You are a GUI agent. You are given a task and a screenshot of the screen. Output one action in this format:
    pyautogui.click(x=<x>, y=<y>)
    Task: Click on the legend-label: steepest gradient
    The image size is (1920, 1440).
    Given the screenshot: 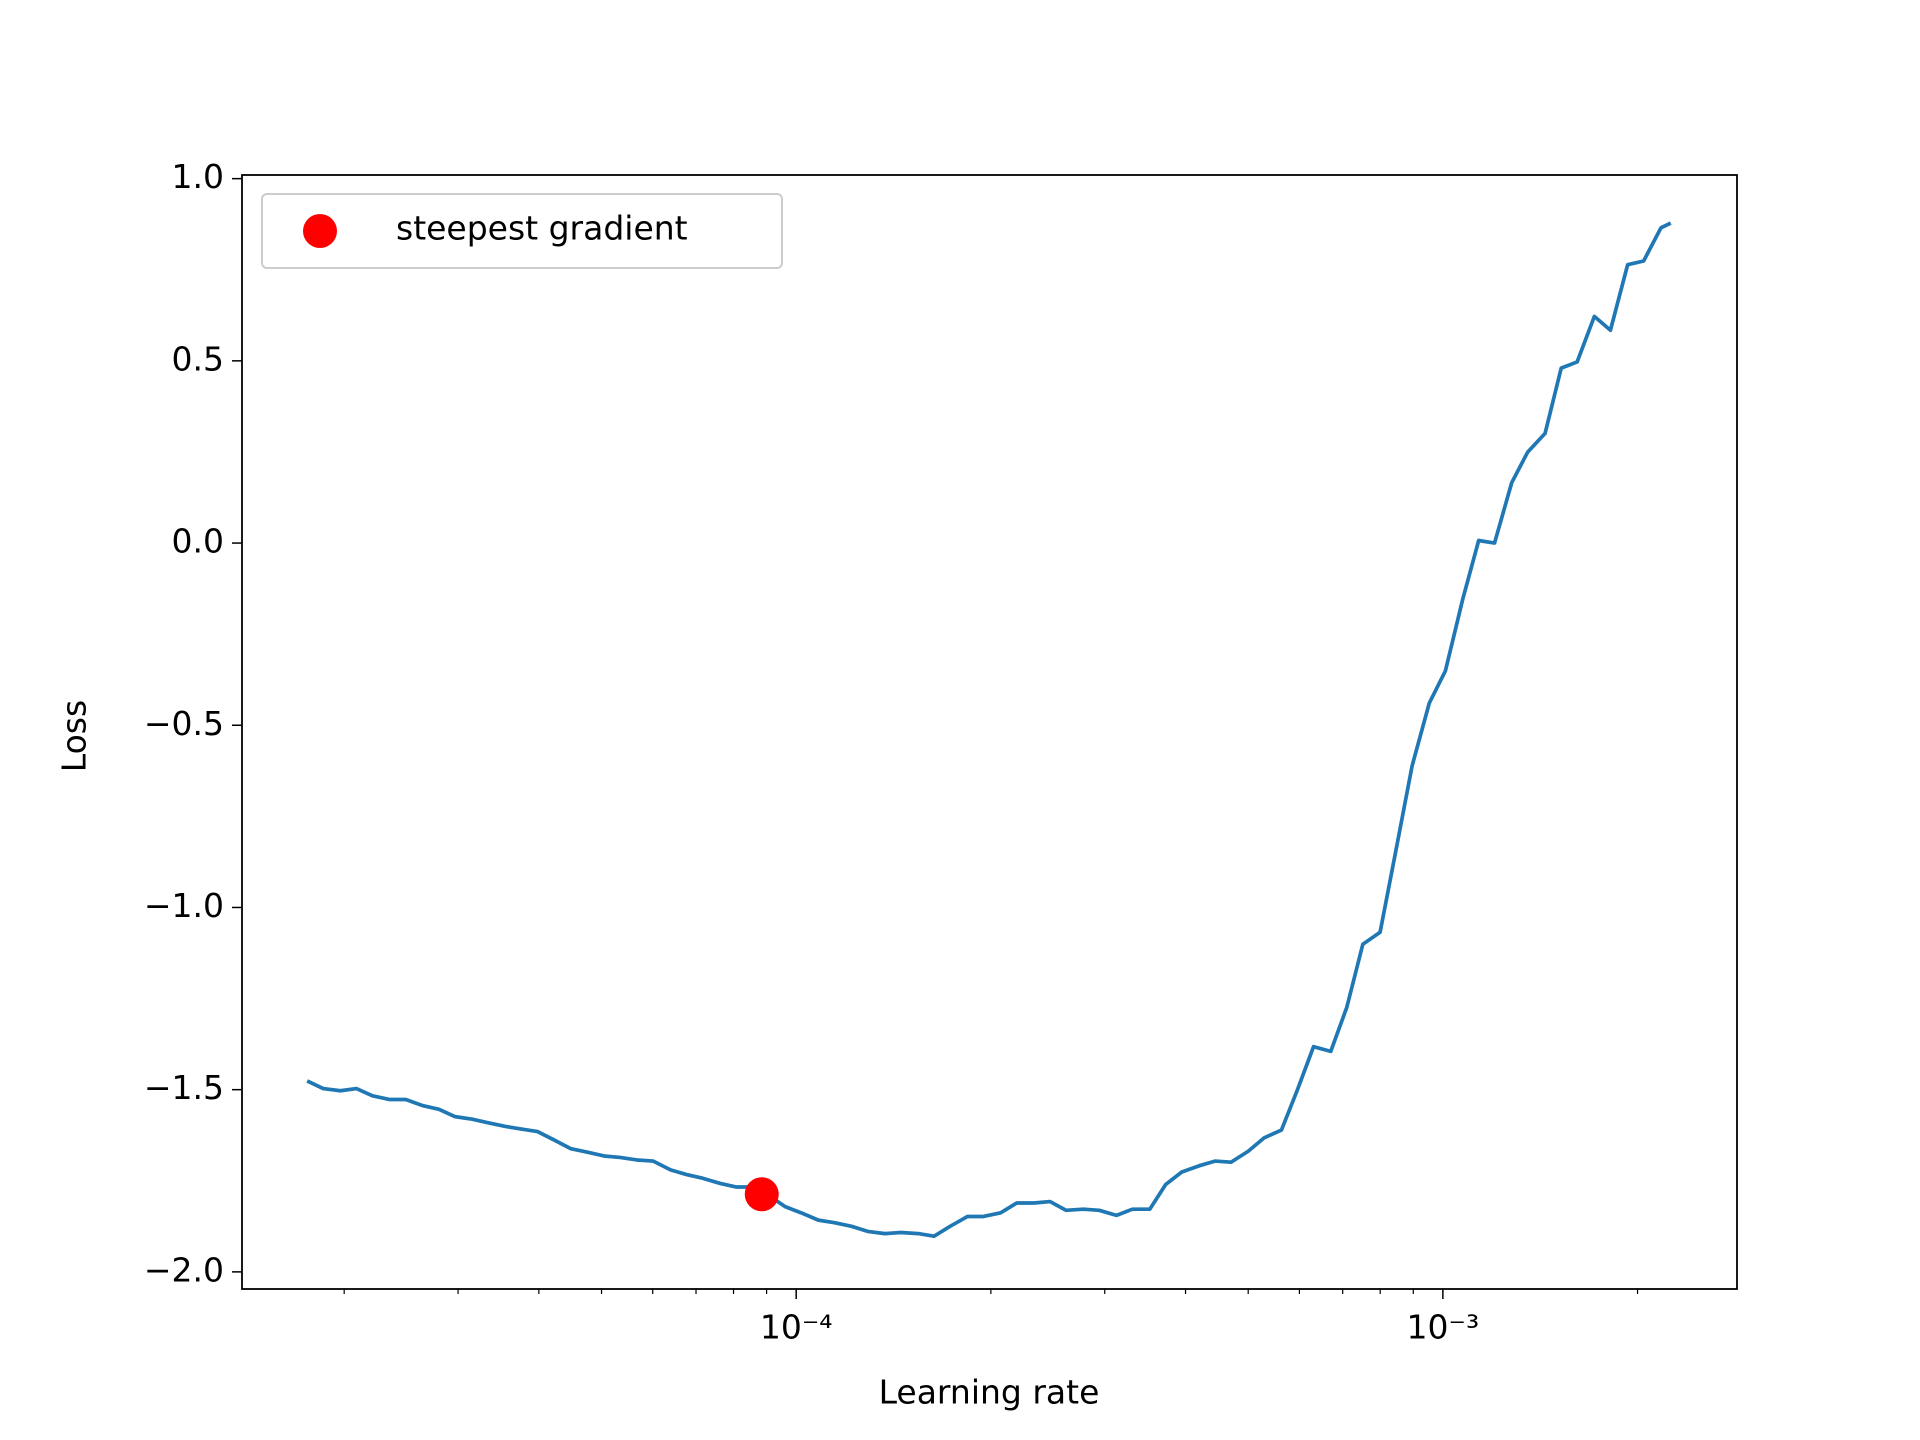 What is the action you would take?
    pyautogui.click(x=542, y=228)
    